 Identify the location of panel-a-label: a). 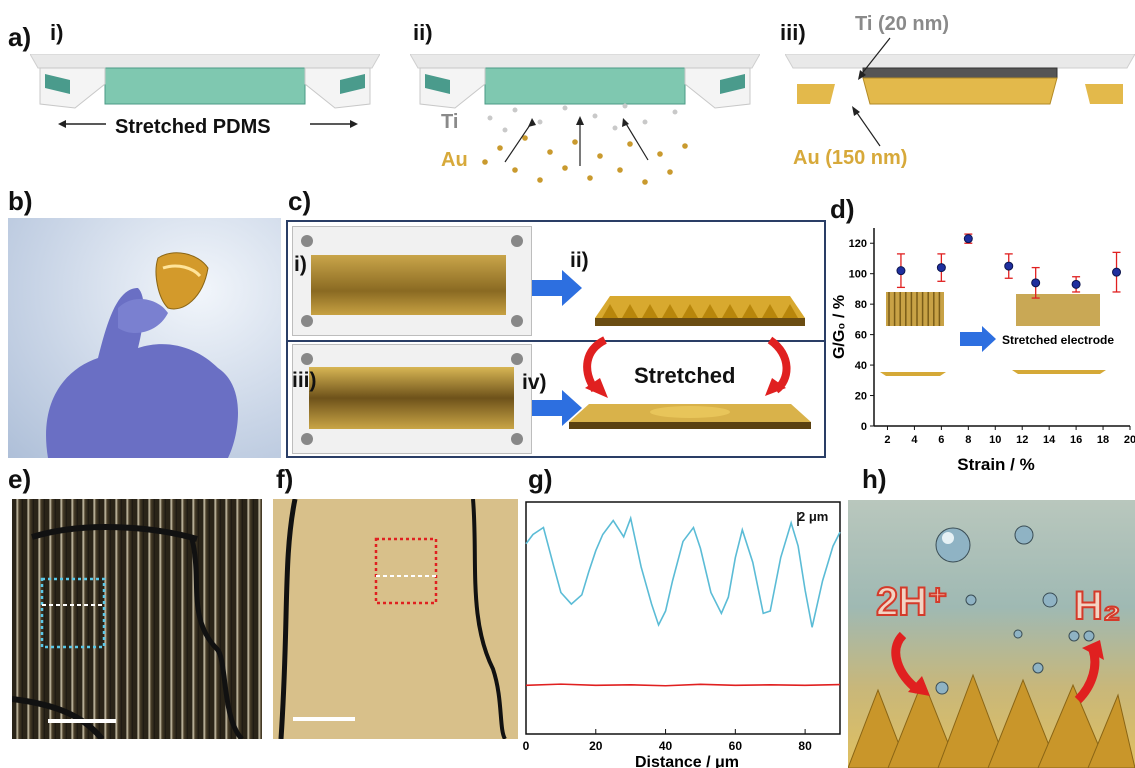
(20, 37).